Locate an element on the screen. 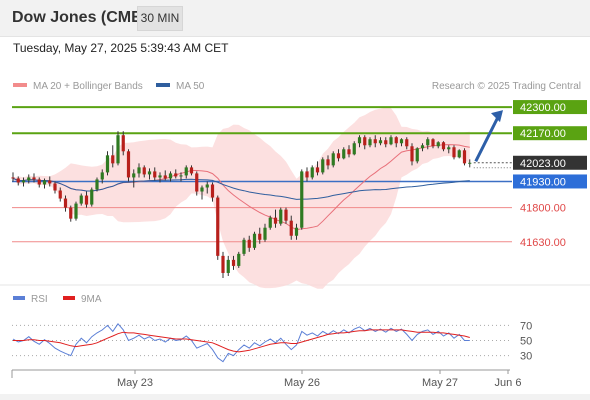 Image resolution: width=590 pixels, height=400 pixels. legend-ma50-label: MA 50 is located at coordinates (190, 86).